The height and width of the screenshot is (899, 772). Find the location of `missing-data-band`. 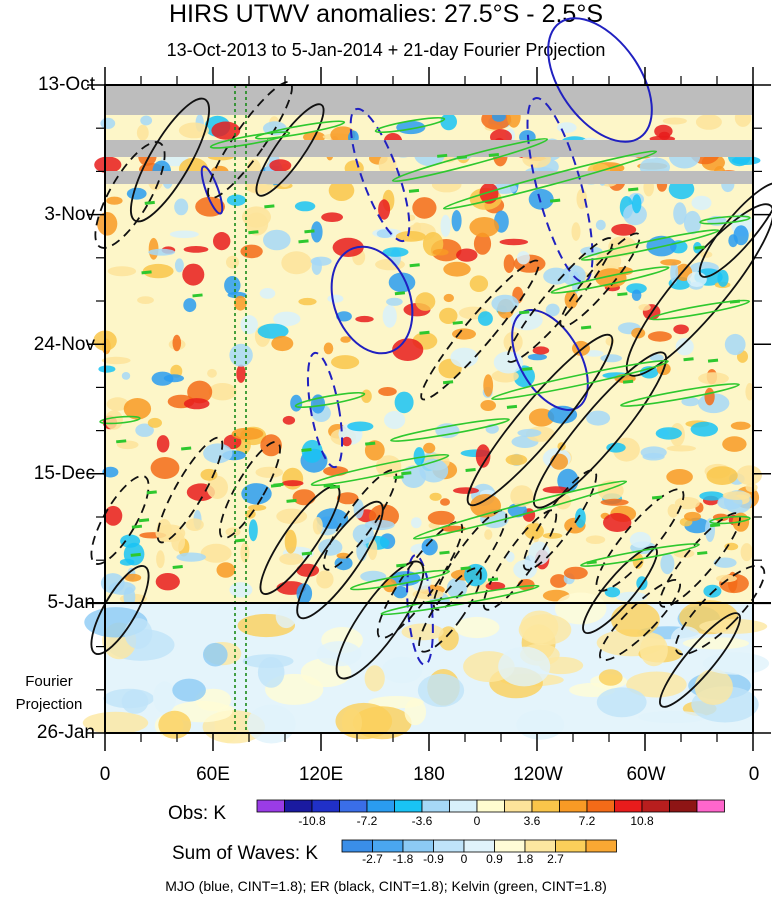

missing-data-band is located at coordinates (429, 148).